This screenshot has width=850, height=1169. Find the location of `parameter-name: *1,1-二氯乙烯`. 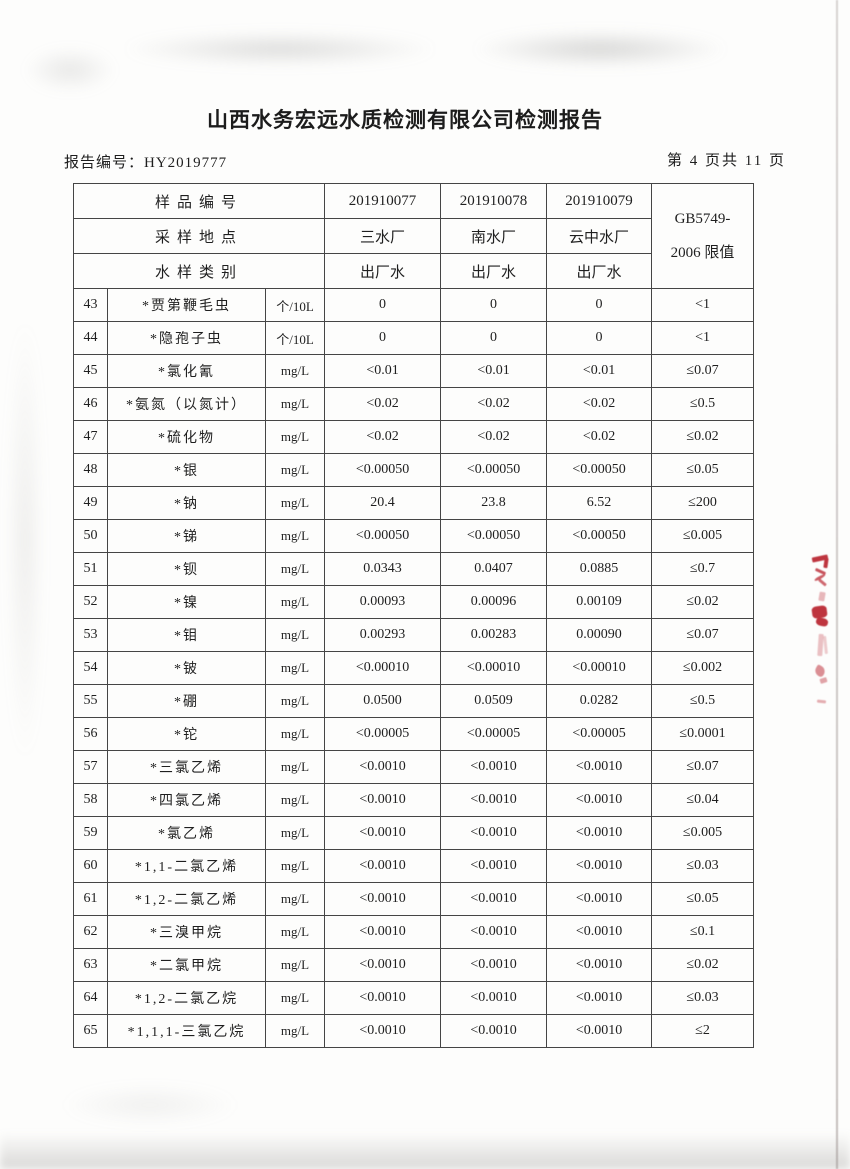

parameter-name: *1,1-二氯乙烯 is located at coordinates (186, 866).